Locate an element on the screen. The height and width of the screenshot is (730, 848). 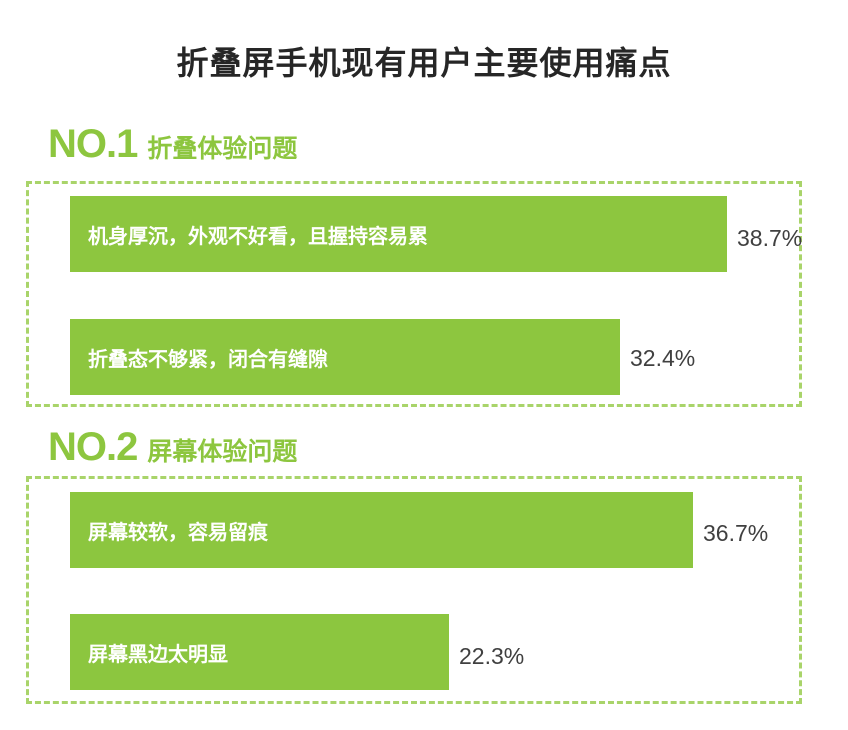
bar-value-g2-1: 36.7% is located at coordinates (736, 533).